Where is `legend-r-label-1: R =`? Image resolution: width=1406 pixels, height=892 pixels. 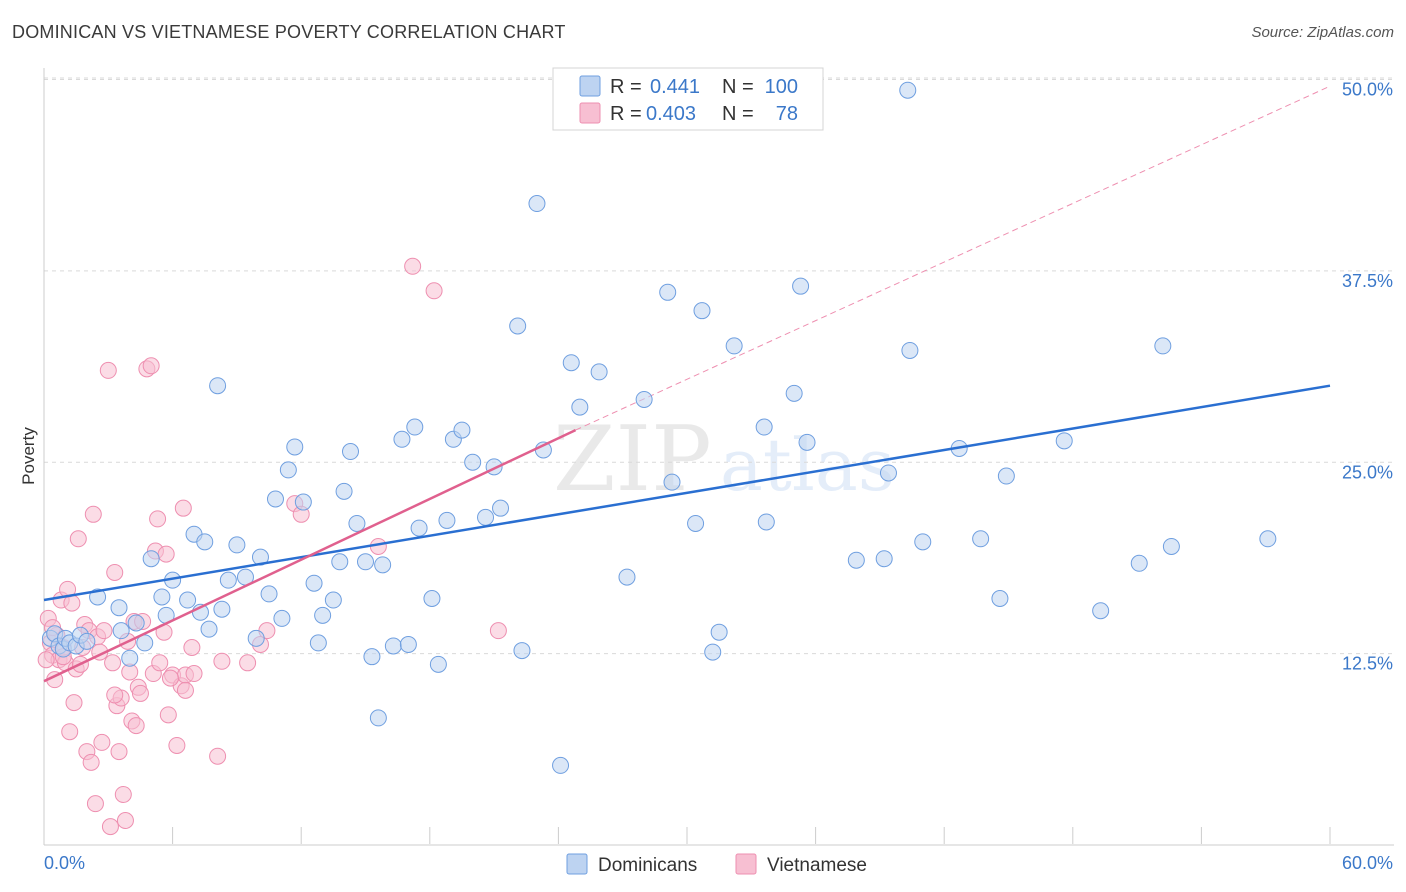 legend-r-label-1: R = is located at coordinates (626, 87).